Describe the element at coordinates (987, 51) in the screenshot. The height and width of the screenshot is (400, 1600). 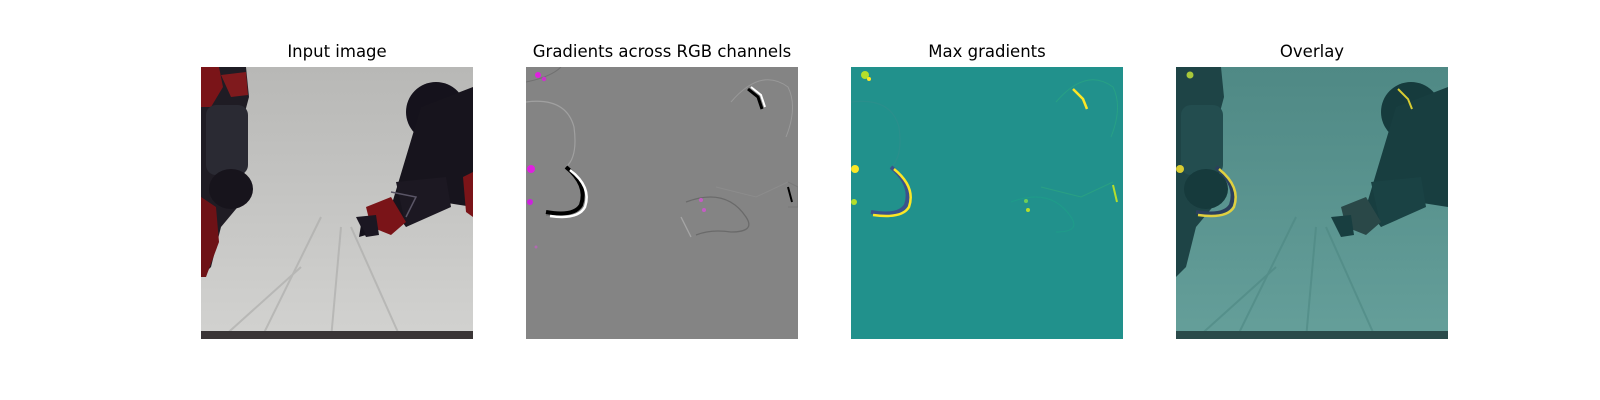
I see `panel-title: Max gradients` at that location.